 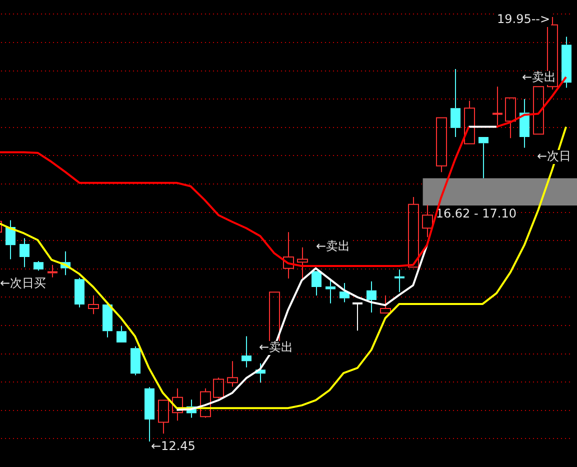 What do you see at coordinates (173, 446) in the screenshot?
I see `annotation: ←12.45` at bounding box center [173, 446].